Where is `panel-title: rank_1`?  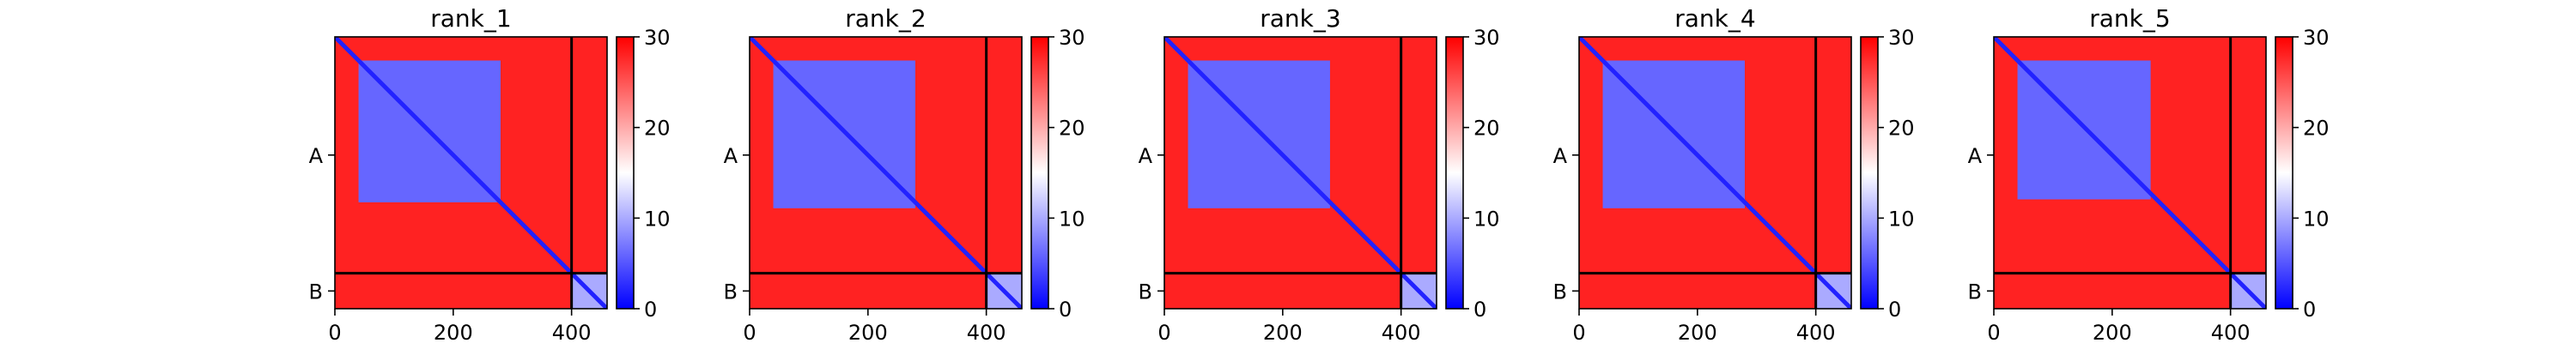 panel-title: rank_1 is located at coordinates (470, 18).